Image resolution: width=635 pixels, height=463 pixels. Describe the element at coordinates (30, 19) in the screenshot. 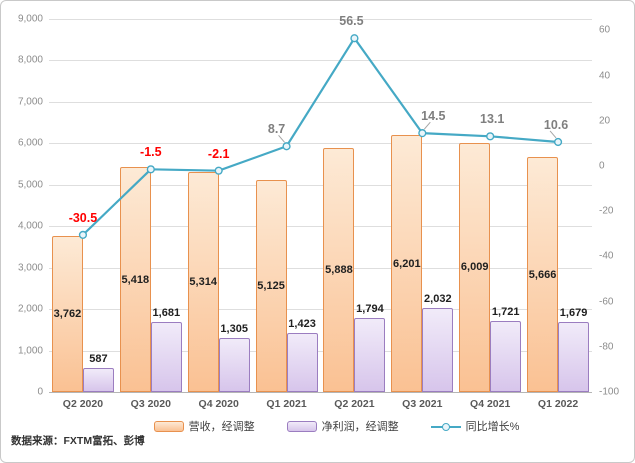

I see `left-axis-tick-9000: 9,000` at that location.